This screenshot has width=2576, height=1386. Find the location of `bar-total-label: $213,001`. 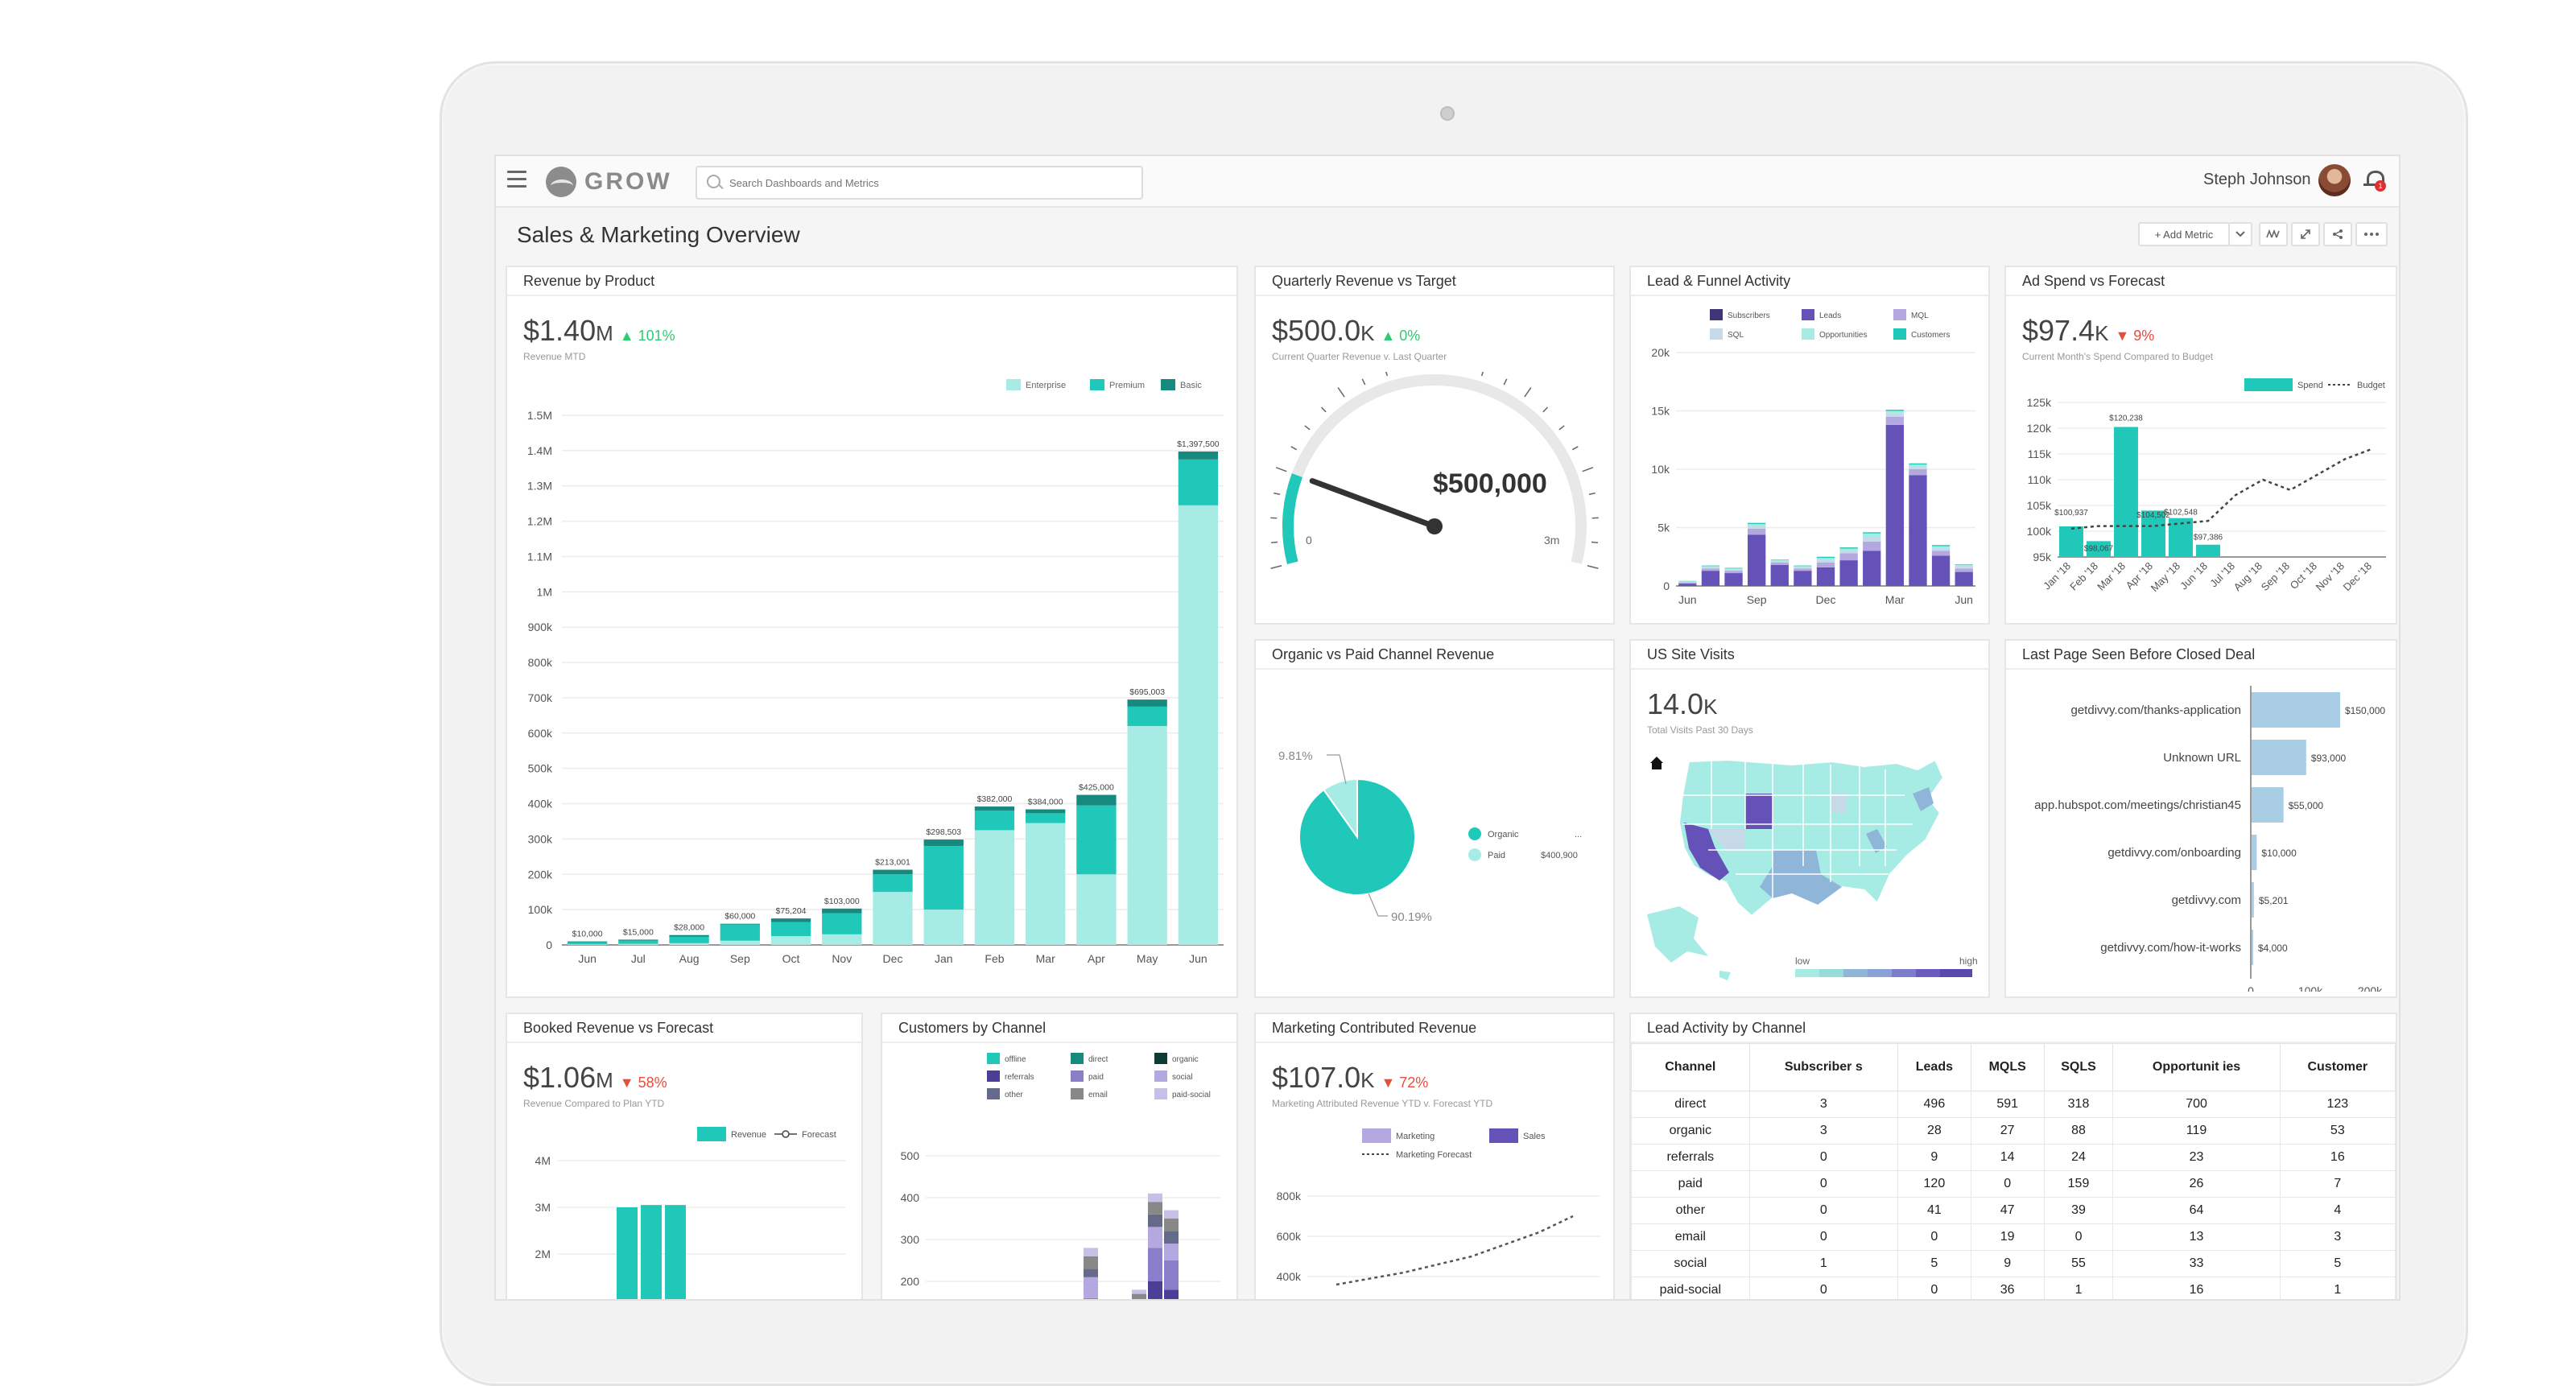

bar-total-label: $213,001 is located at coordinates (892, 863).